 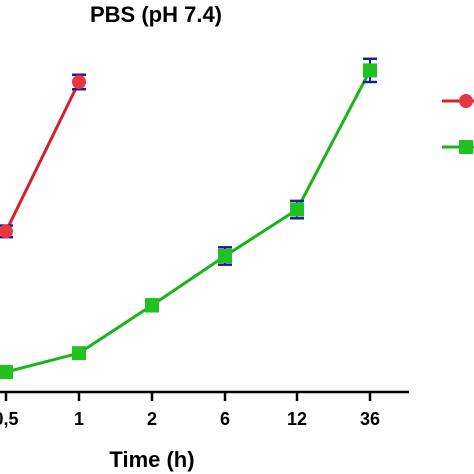 I want to click on legend, so click(x=458, y=124).